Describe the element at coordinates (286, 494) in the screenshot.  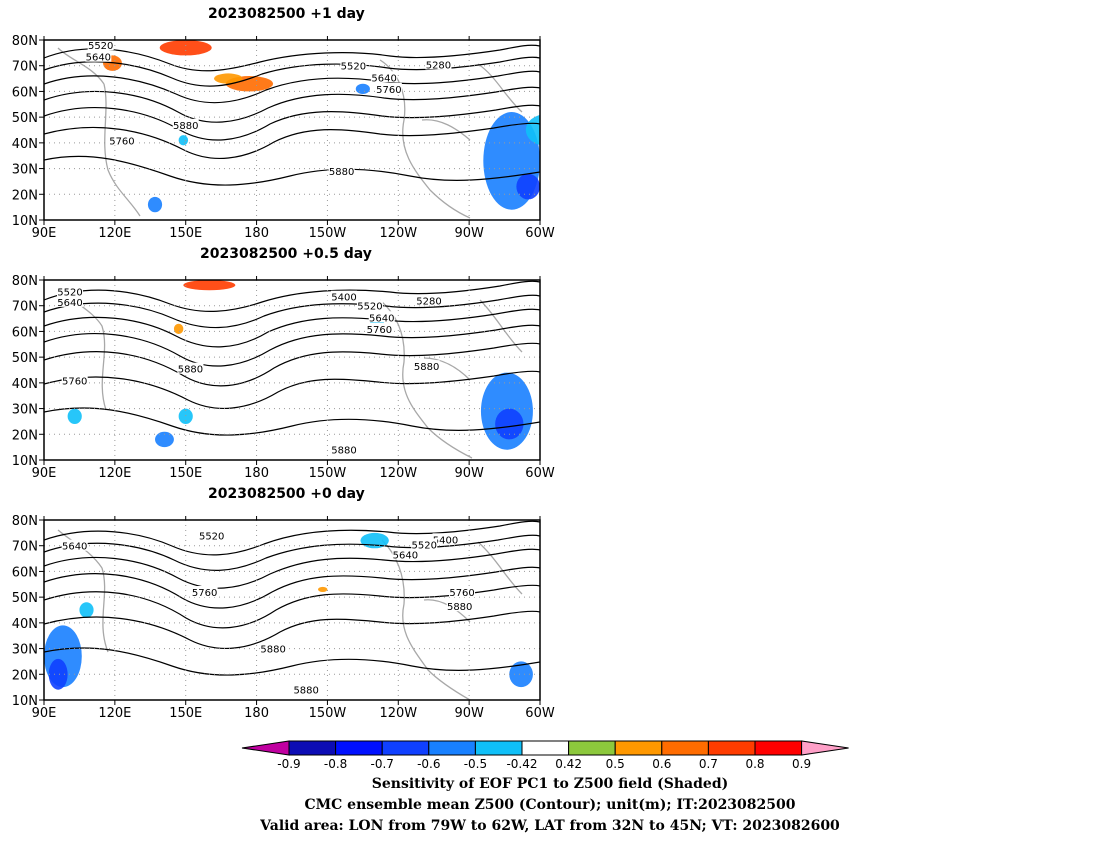
I see `panel-title-3: 2023082500 +0 day` at that location.